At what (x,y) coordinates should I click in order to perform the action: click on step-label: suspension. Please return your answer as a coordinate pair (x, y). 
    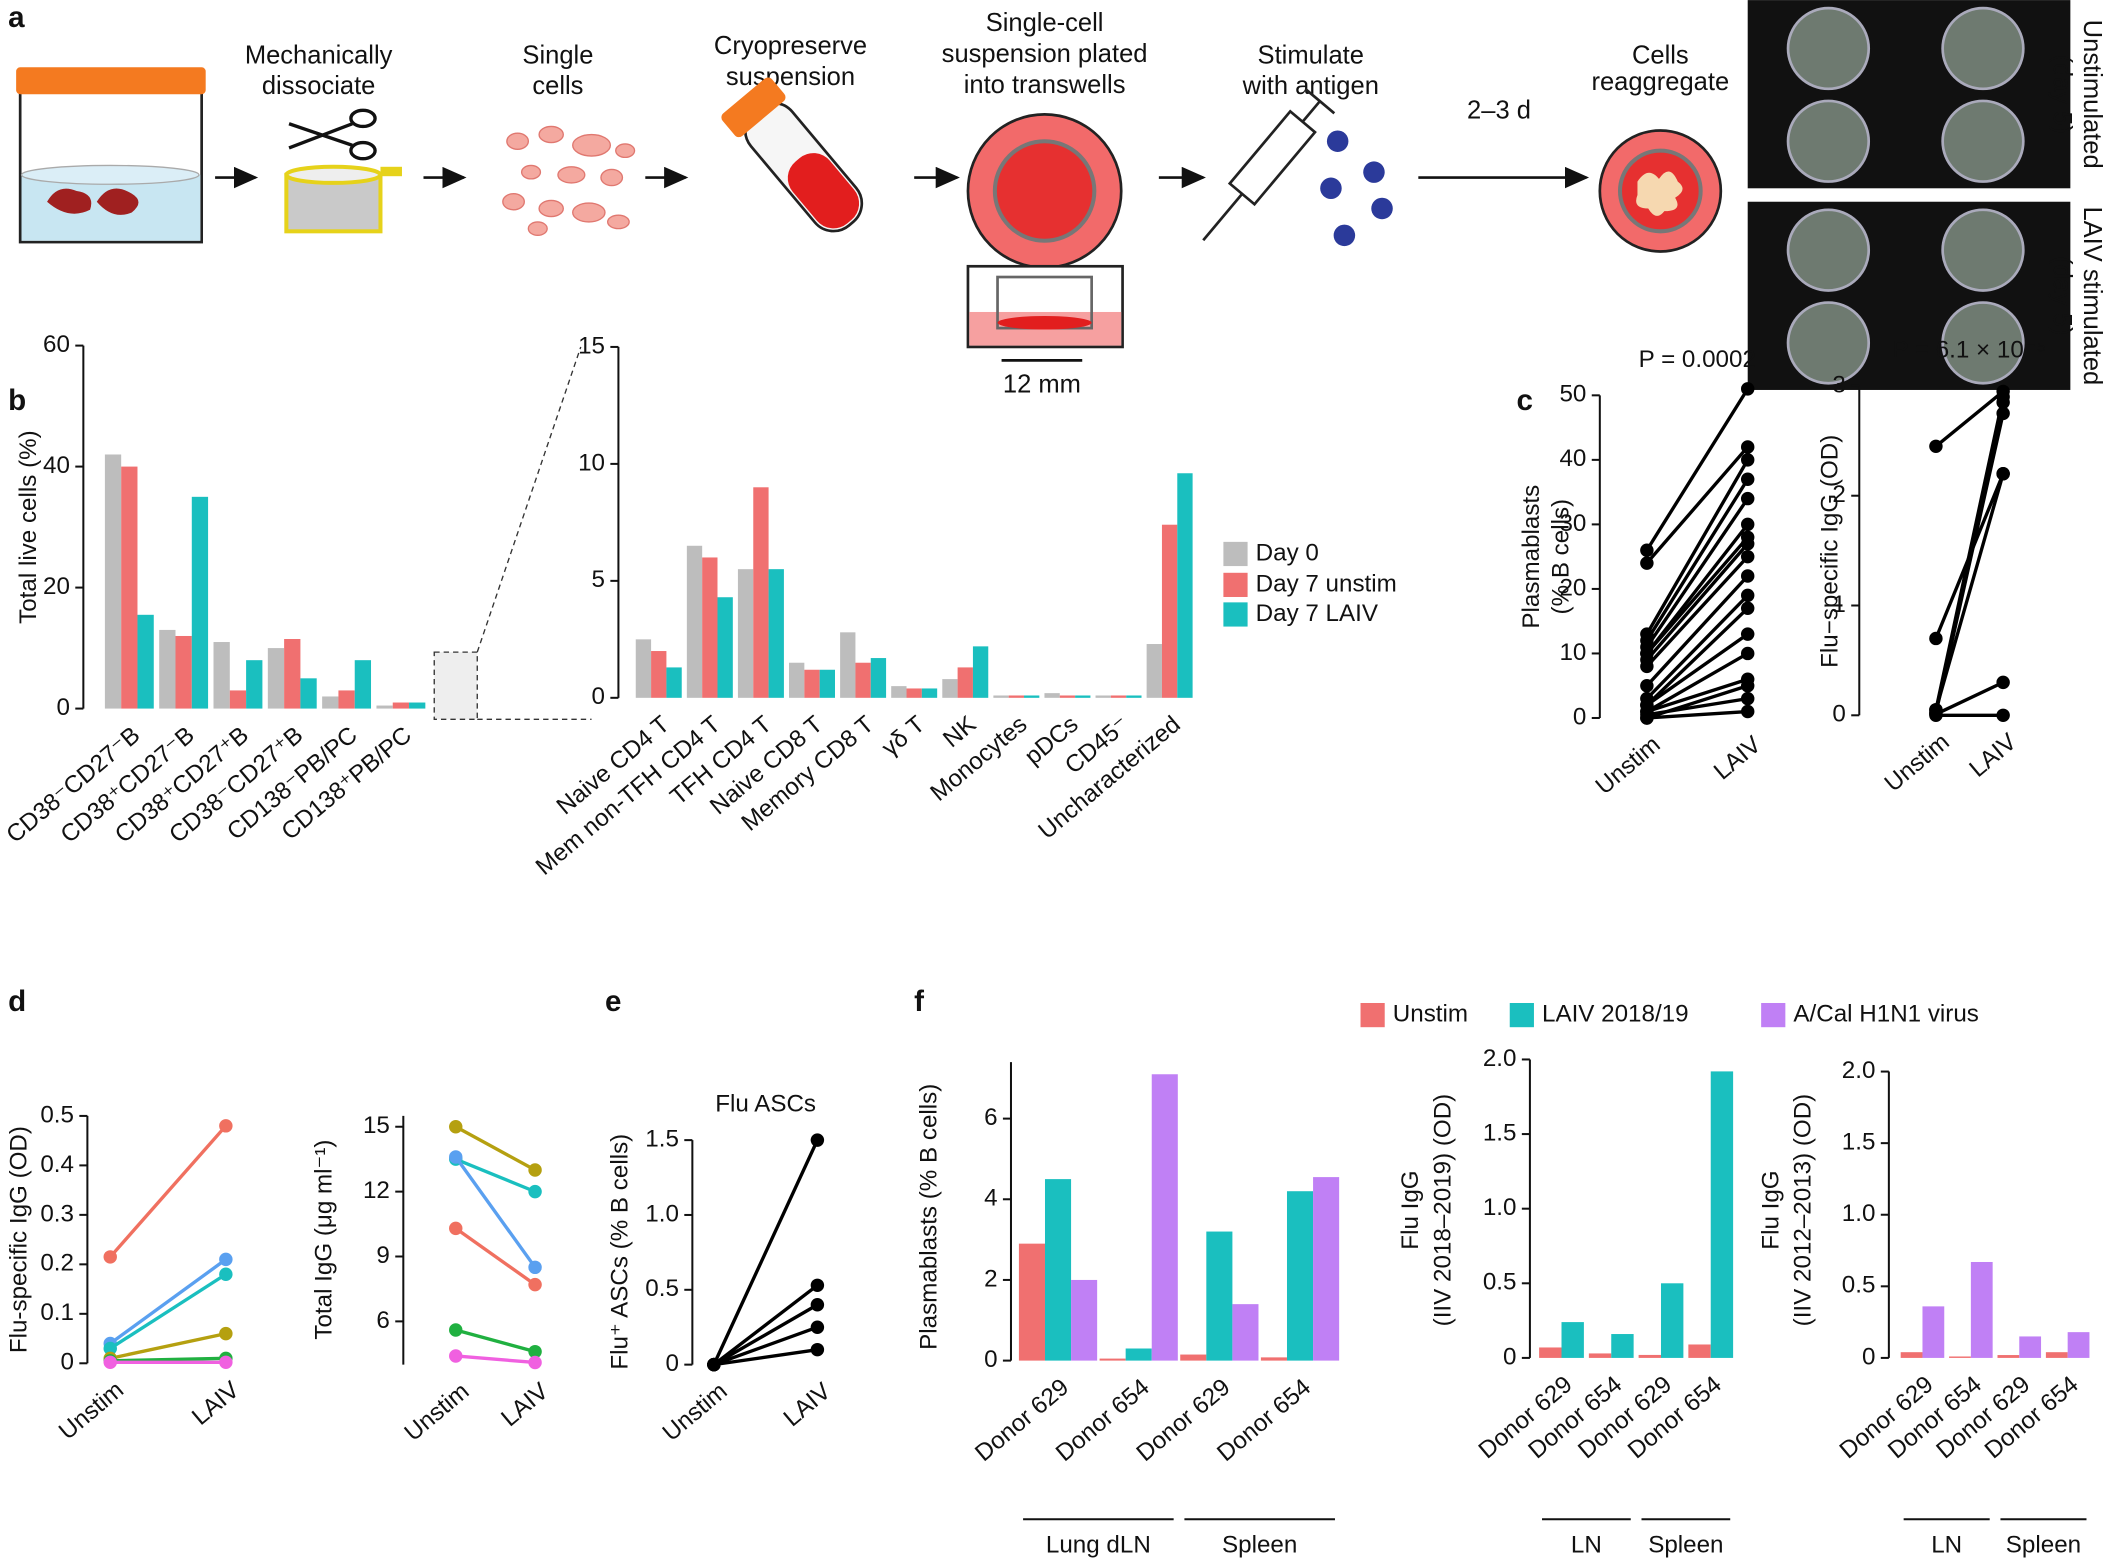
    Looking at the image, I should click on (790, 77).